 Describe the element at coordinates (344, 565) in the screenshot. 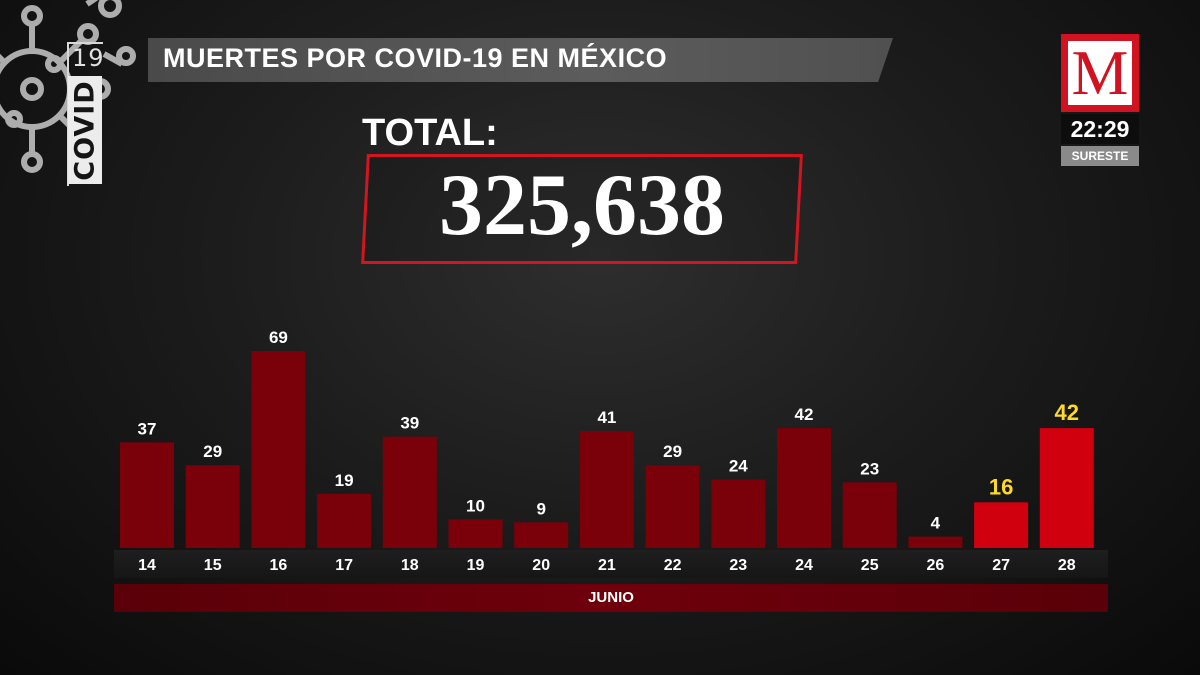

I see `x-tick-17: 17` at that location.